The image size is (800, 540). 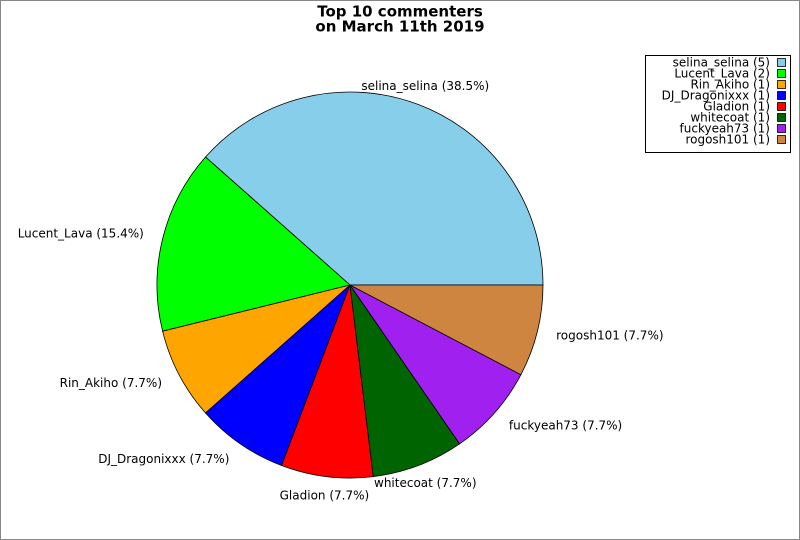 I want to click on slice-label: selina_selina (38.5%), so click(x=425, y=86).